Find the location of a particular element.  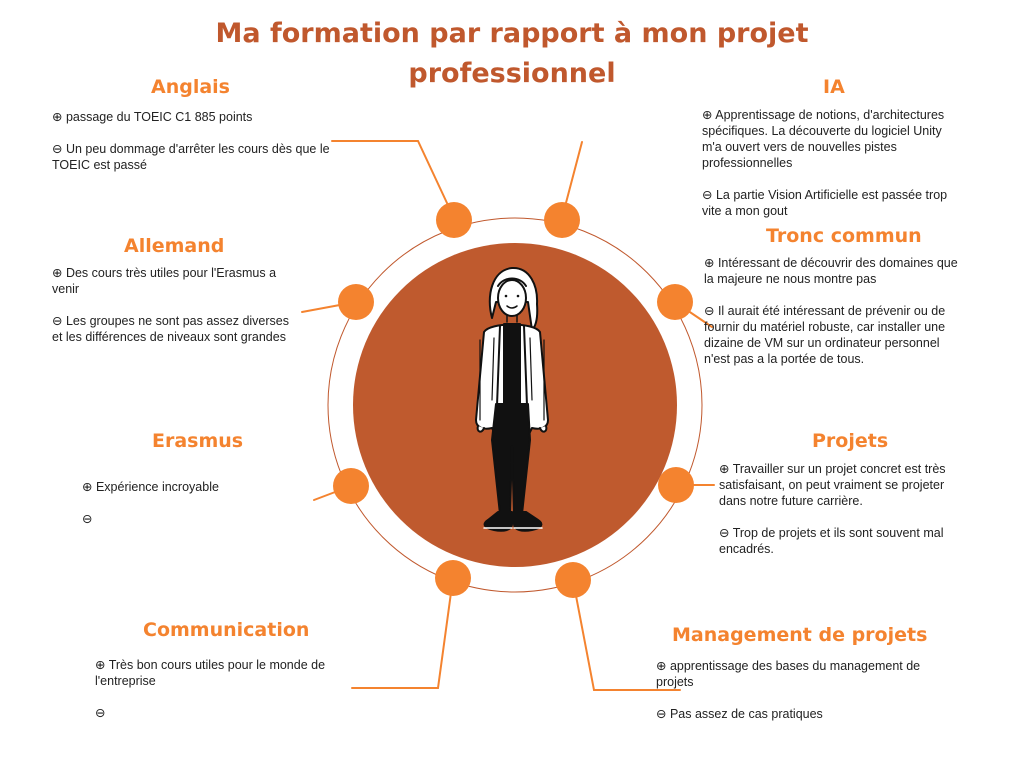

heading-erasmus: Erasmus is located at coordinates (198, 441).